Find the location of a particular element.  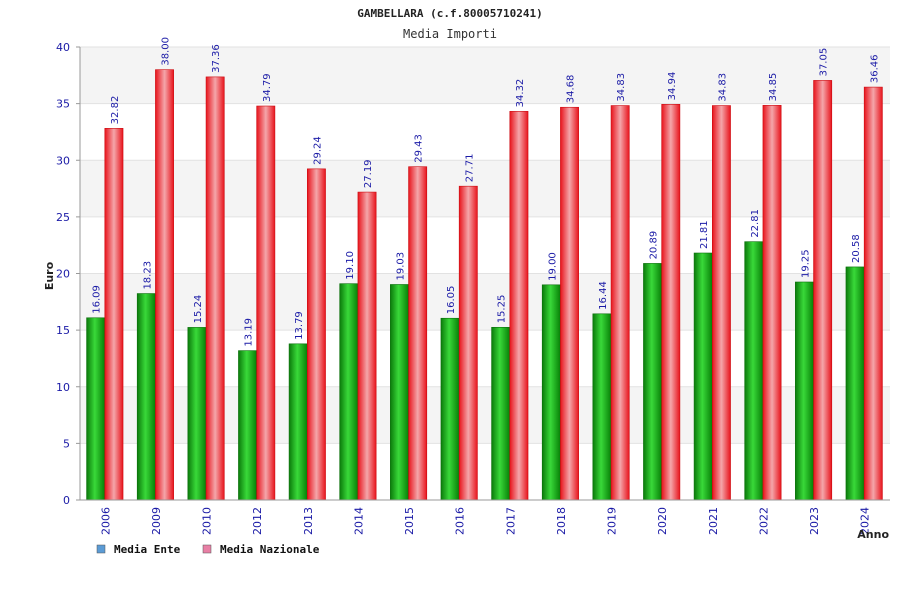

x-tick-label: 2017 is located at coordinates (510, 521).